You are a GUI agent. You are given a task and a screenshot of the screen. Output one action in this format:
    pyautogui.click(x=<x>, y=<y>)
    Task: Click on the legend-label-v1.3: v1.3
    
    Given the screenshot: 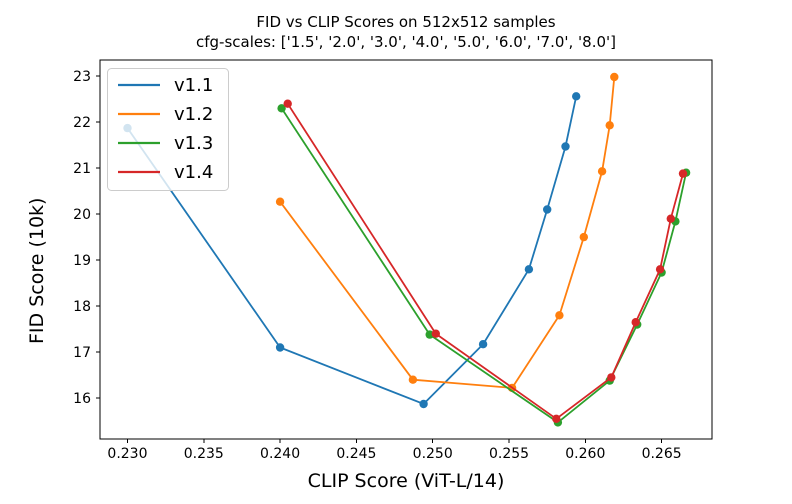 What is the action you would take?
    pyautogui.click(x=193, y=143)
    